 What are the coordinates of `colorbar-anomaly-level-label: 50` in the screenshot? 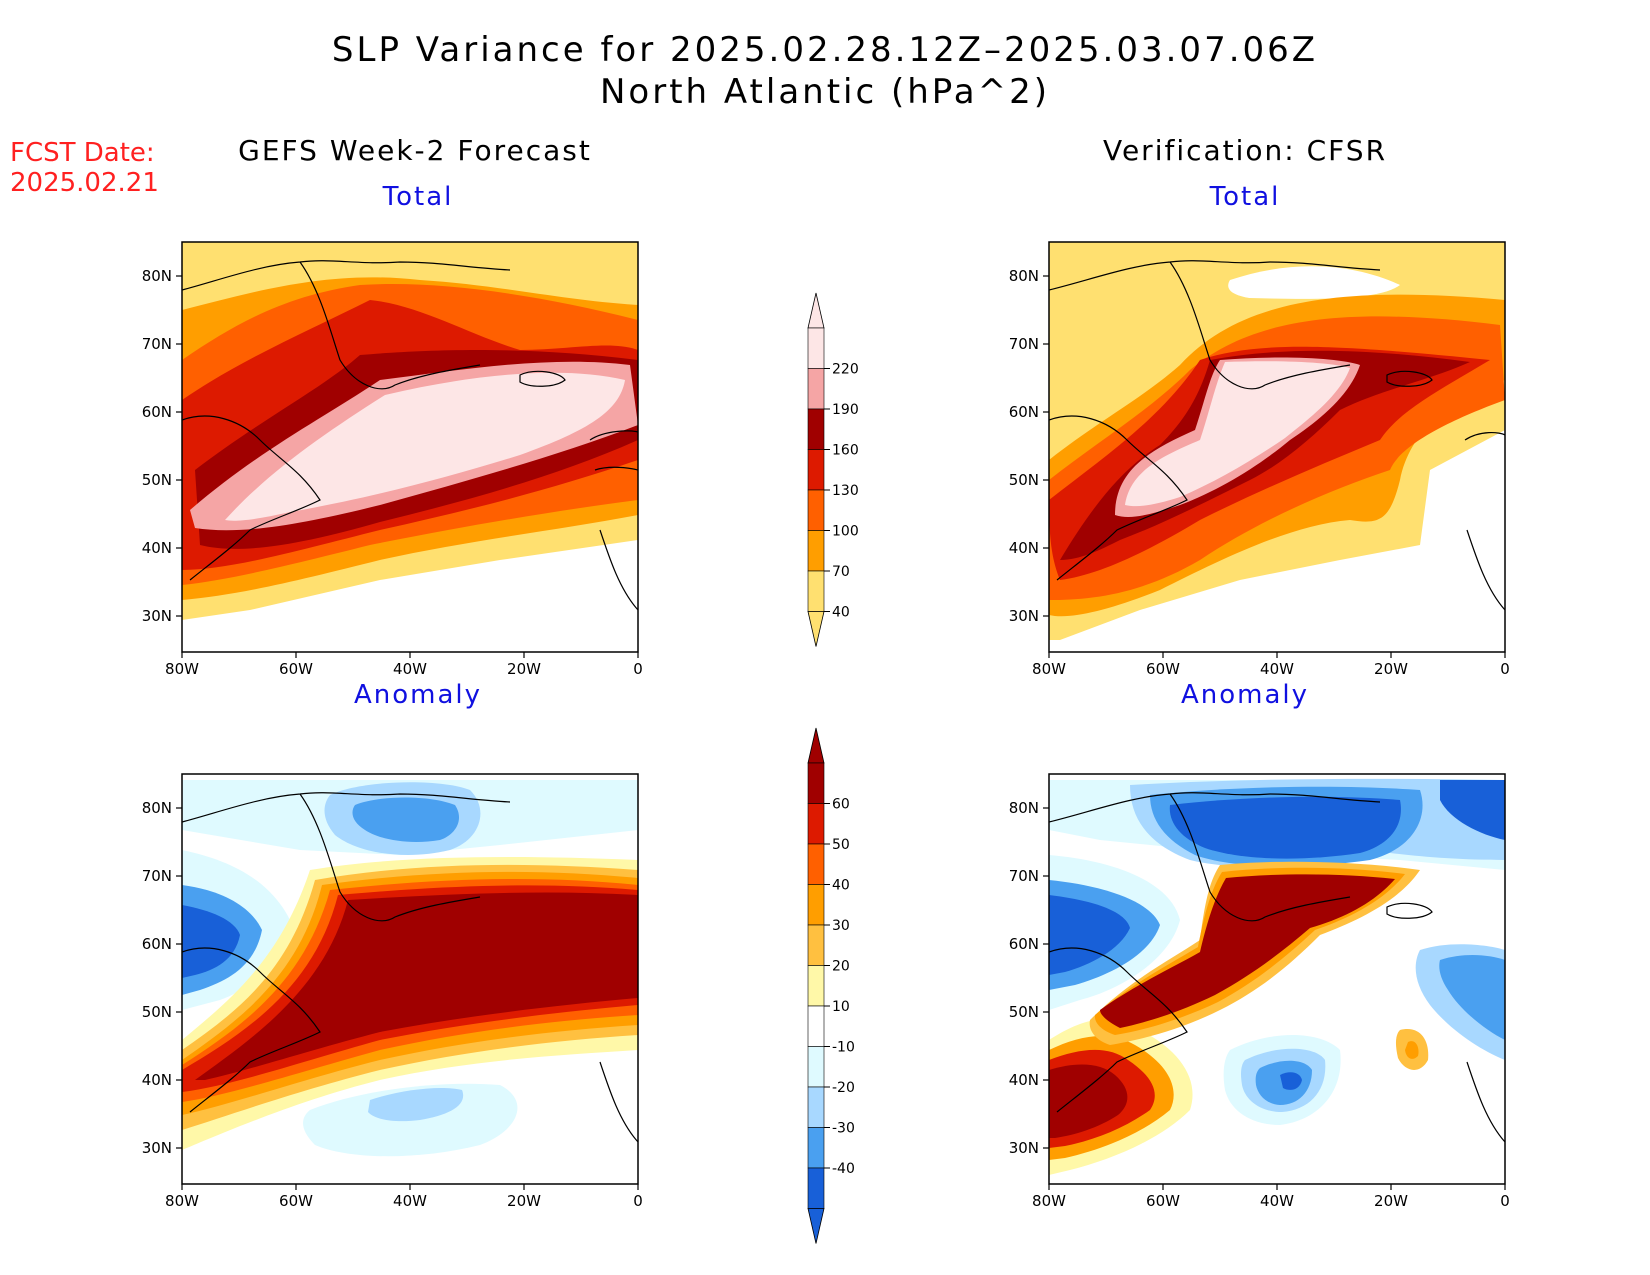 It's located at (841, 845).